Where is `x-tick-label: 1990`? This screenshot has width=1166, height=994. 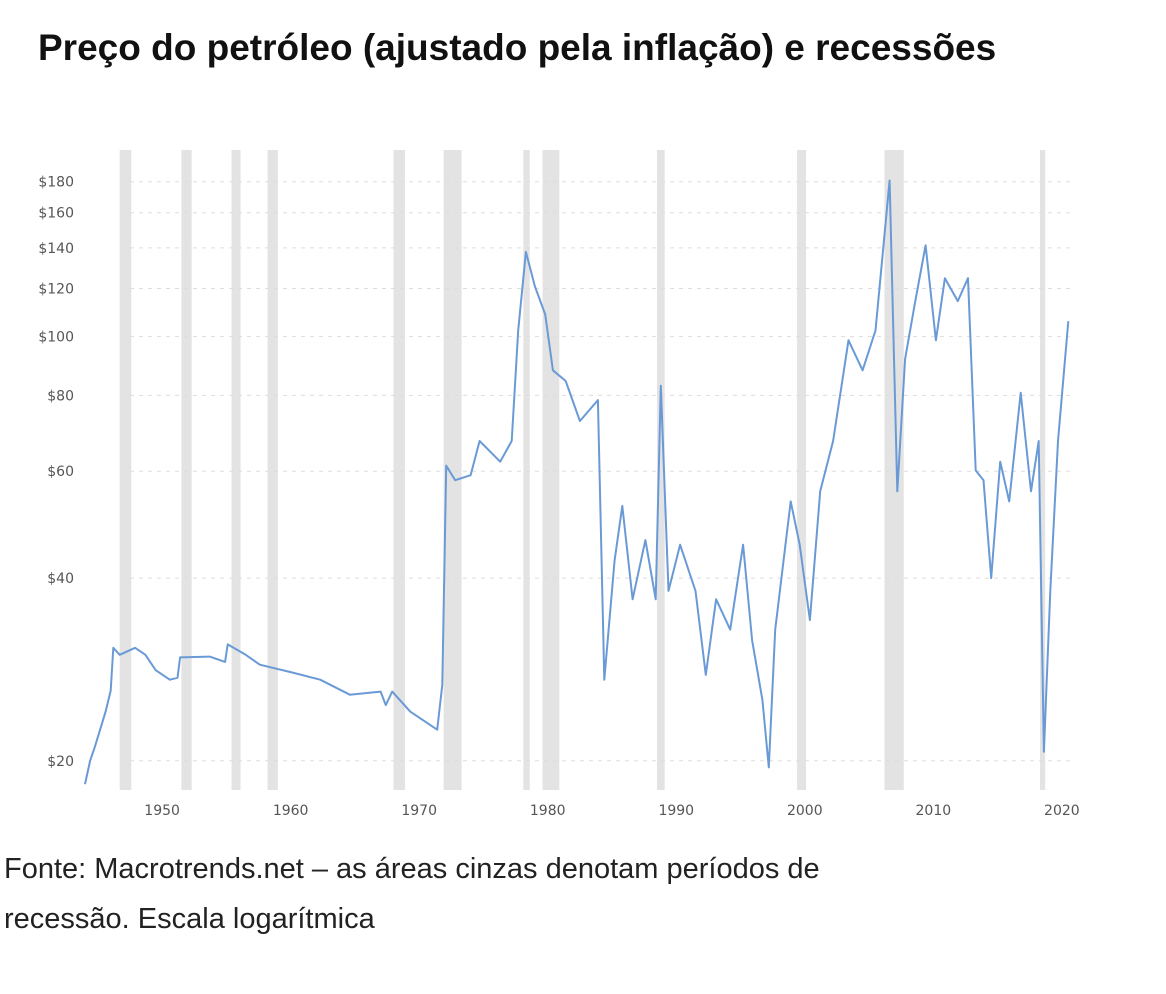
x-tick-label: 1990 is located at coordinates (676, 811).